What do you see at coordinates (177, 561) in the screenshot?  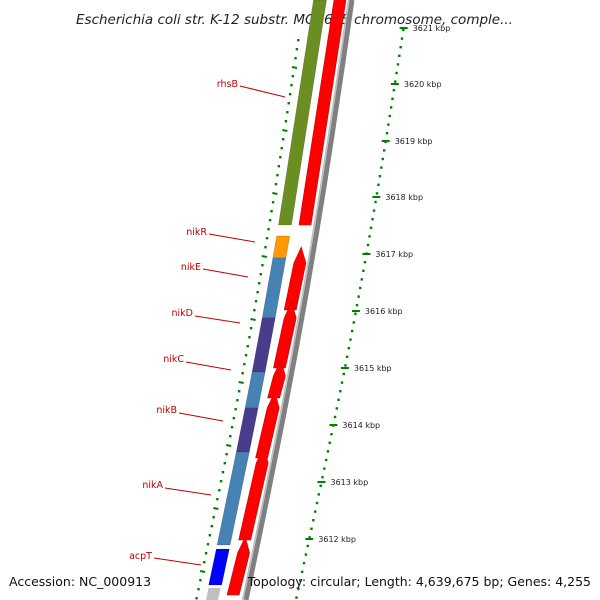 I see `leader-line-acpT` at bounding box center [177, 561].